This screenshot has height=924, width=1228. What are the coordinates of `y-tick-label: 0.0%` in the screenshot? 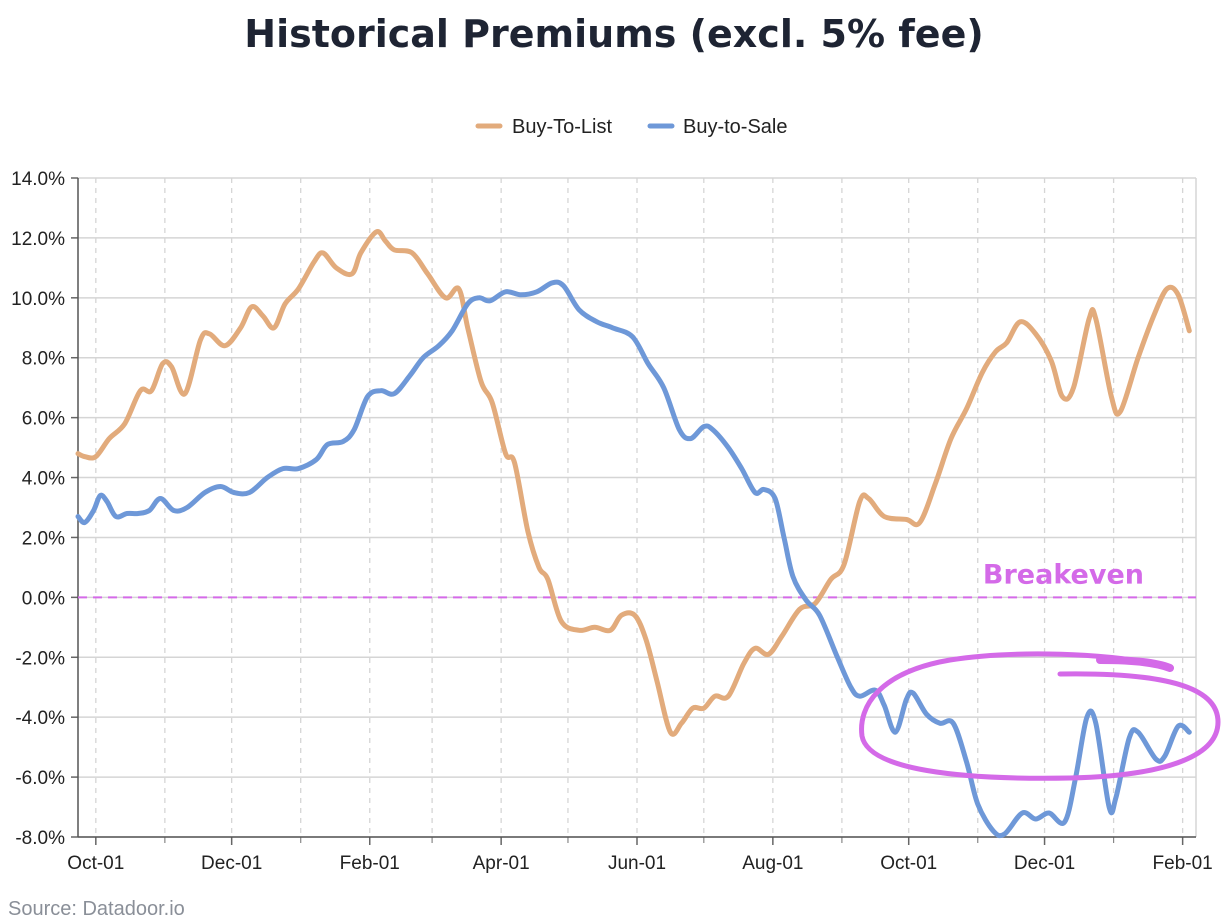 It's located at (43, 598).